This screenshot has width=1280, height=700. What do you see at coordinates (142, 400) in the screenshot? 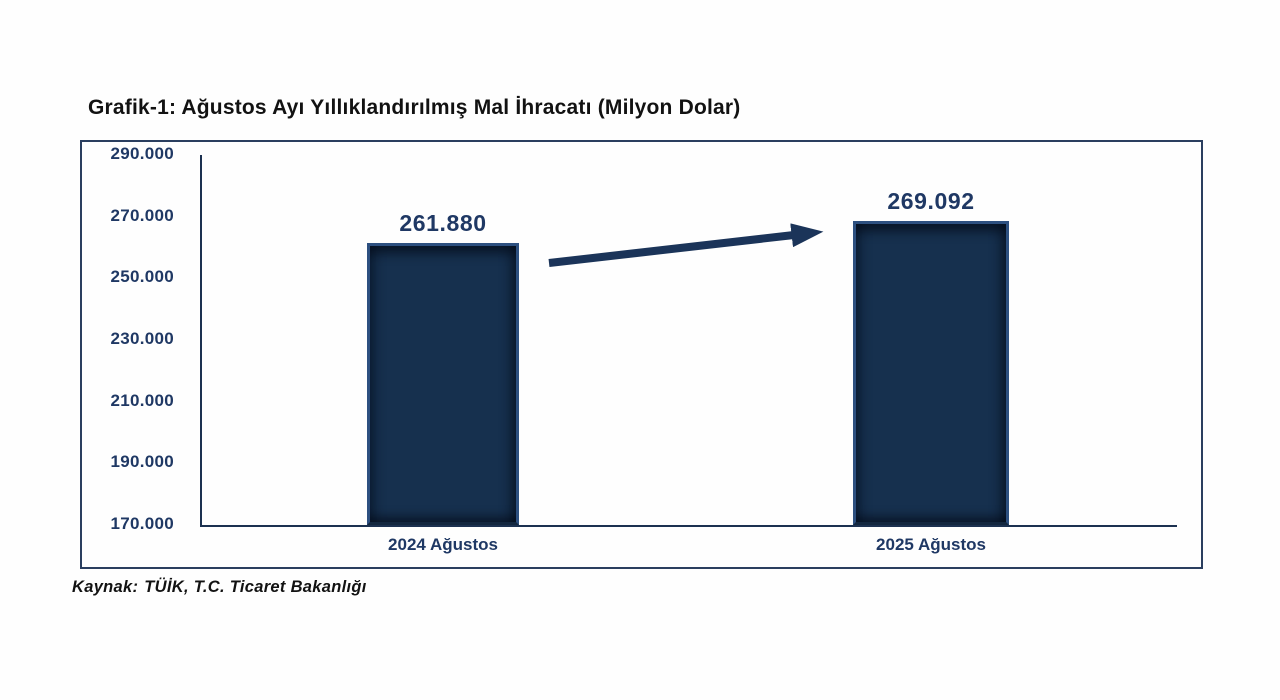
I see `y-tick-label: 210.000` at bounding box center [142, 400].